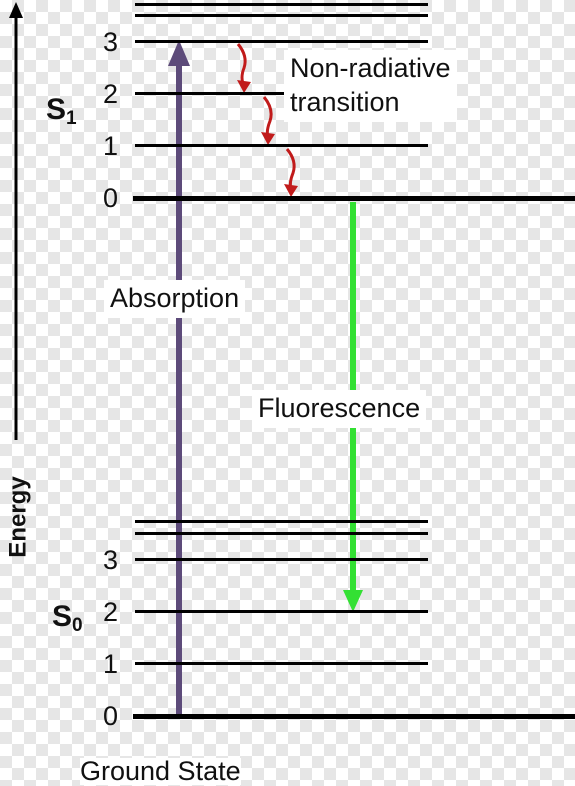  Describe the element at coordinates (16, 221) in the screenshot. I see `energy-axis-arrow` at that location.